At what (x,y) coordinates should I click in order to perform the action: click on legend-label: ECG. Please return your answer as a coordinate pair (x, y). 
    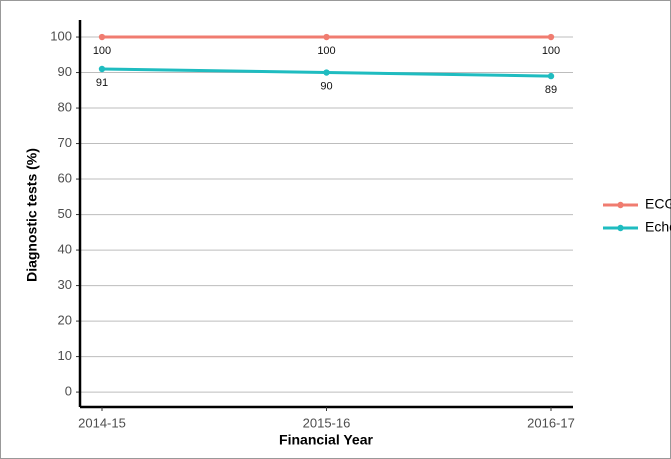
    Looking at the image, I should click on (658, 204).